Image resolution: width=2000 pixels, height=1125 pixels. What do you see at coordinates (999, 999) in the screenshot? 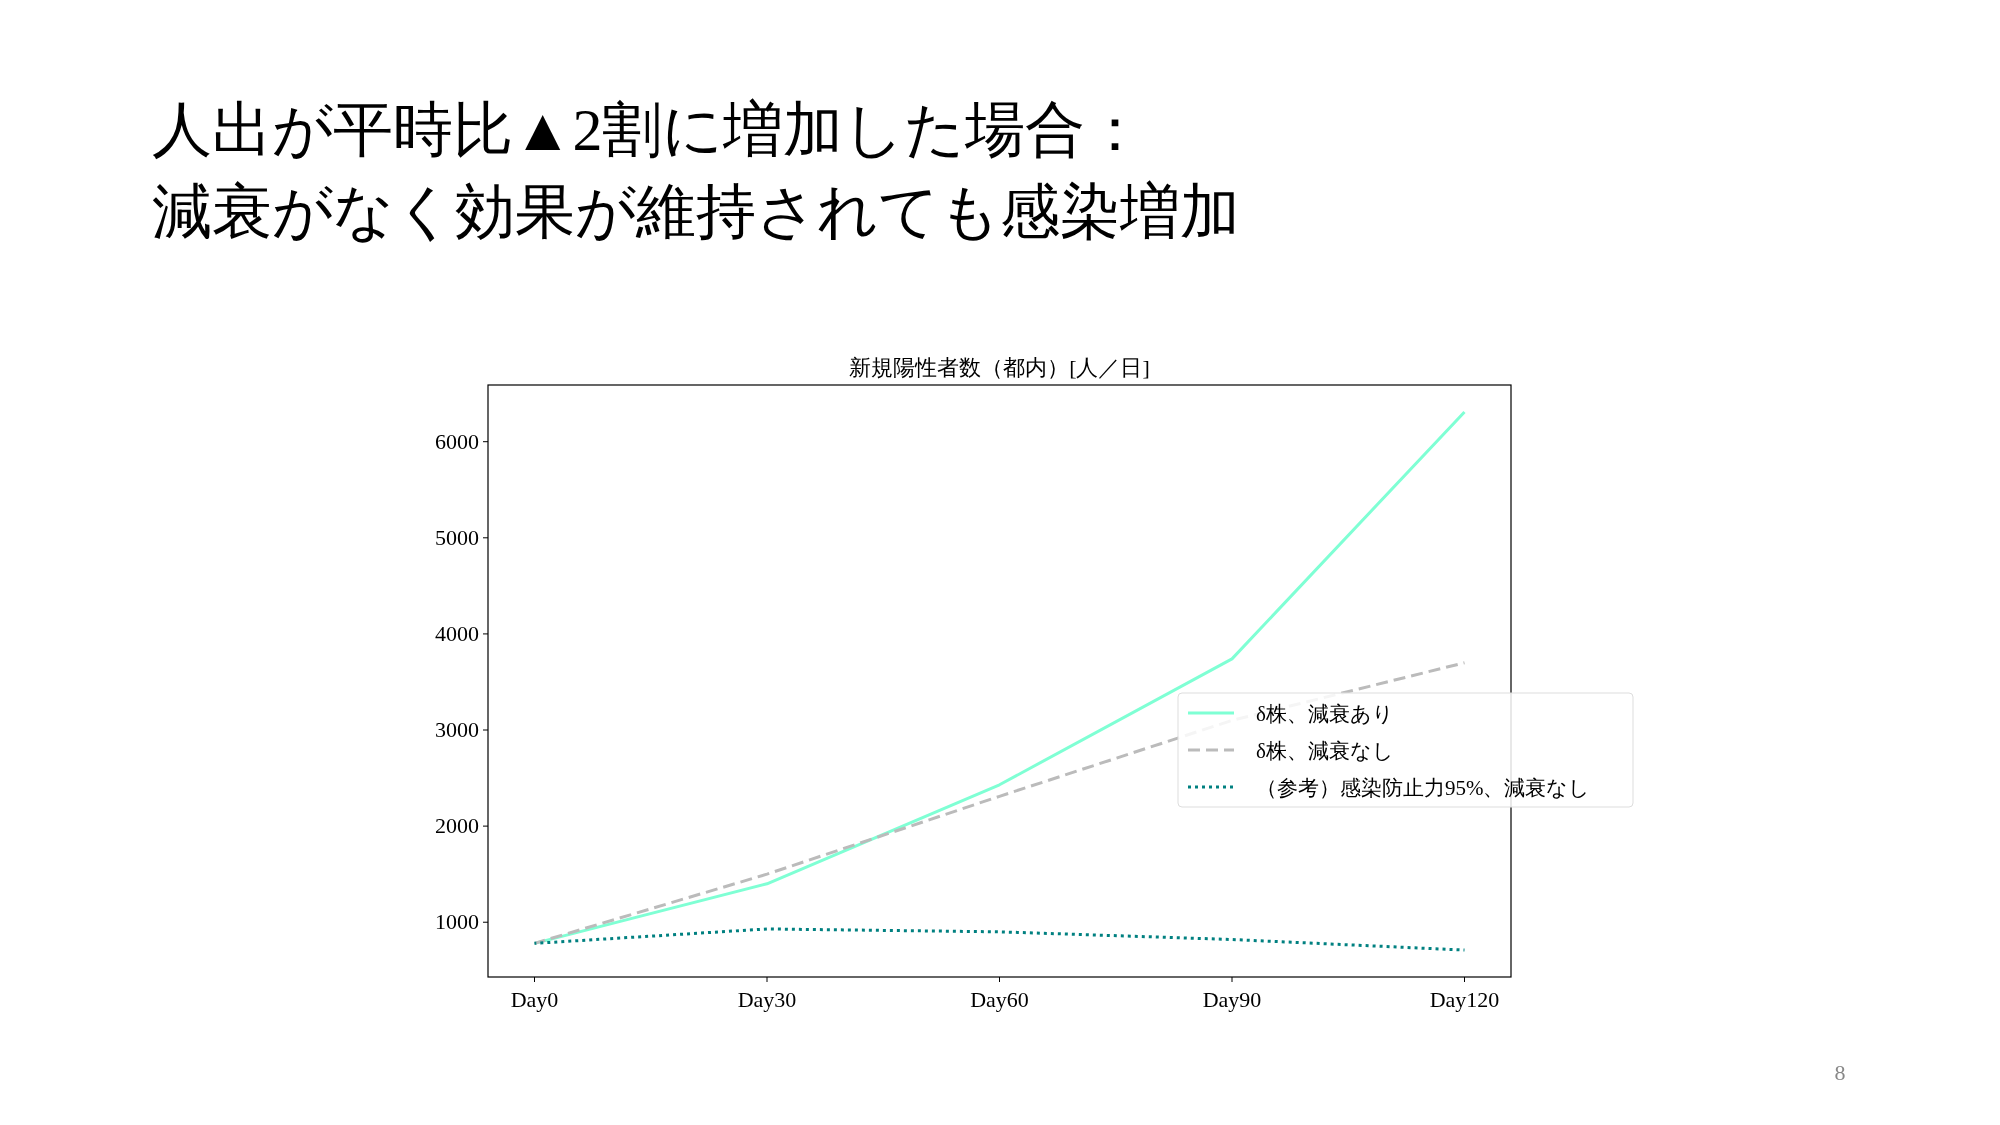
I see `x-tick-label: Day60` at bounding box center [999, 999].